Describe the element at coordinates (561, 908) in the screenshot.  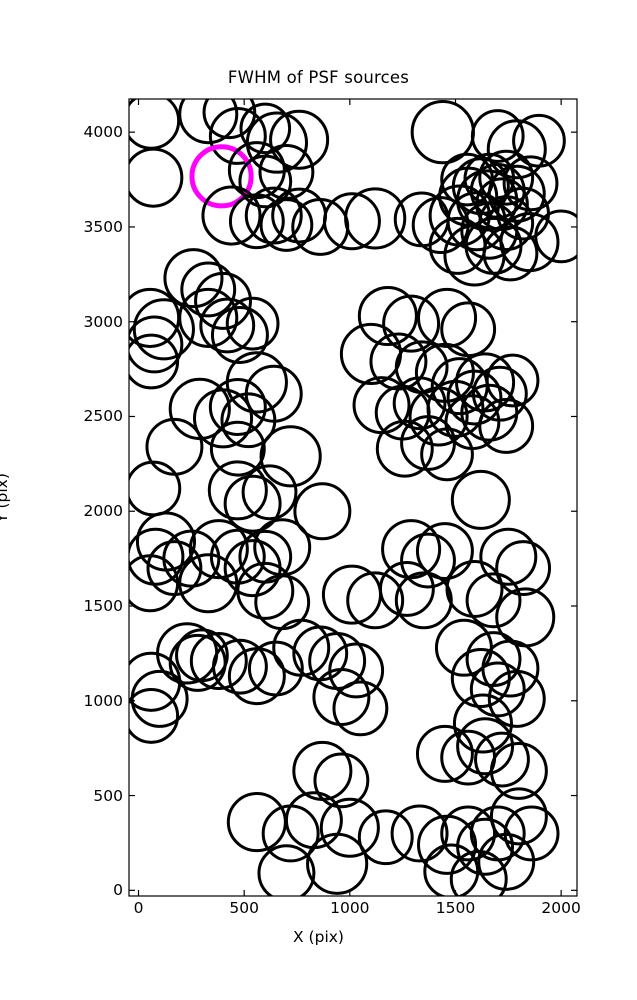
I see `x-tick-label: 2000` at that location.